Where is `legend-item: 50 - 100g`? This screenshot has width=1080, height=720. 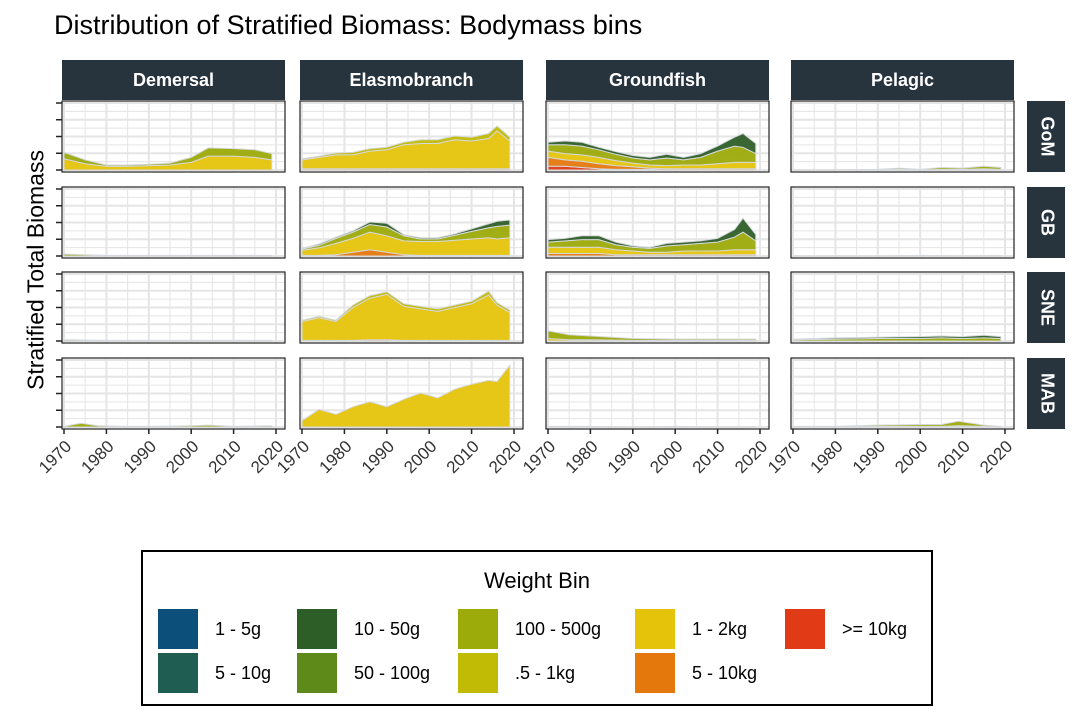
legend-item: 50 - 100g is located at coordinates (363, 673).